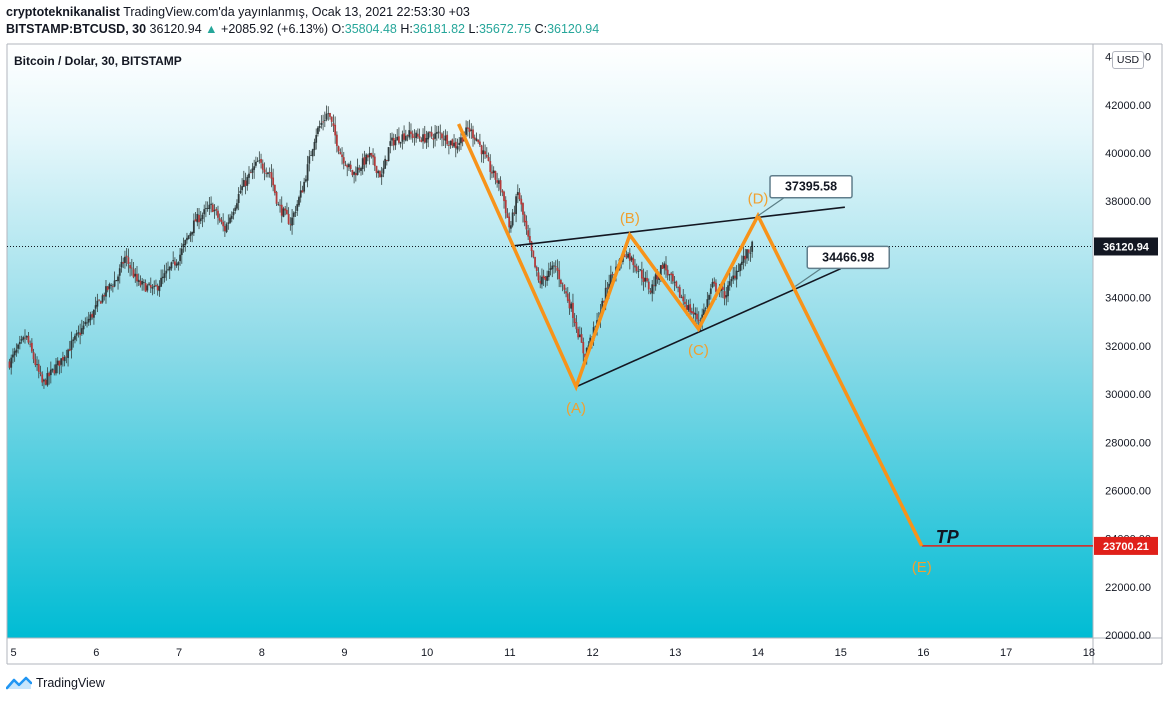 The image size is (1167, 702). What do you see at coordinates (63, 12) in the screenshot?
I see `author-name: cryptoteknikanalist` at bounding box center [63, 12].